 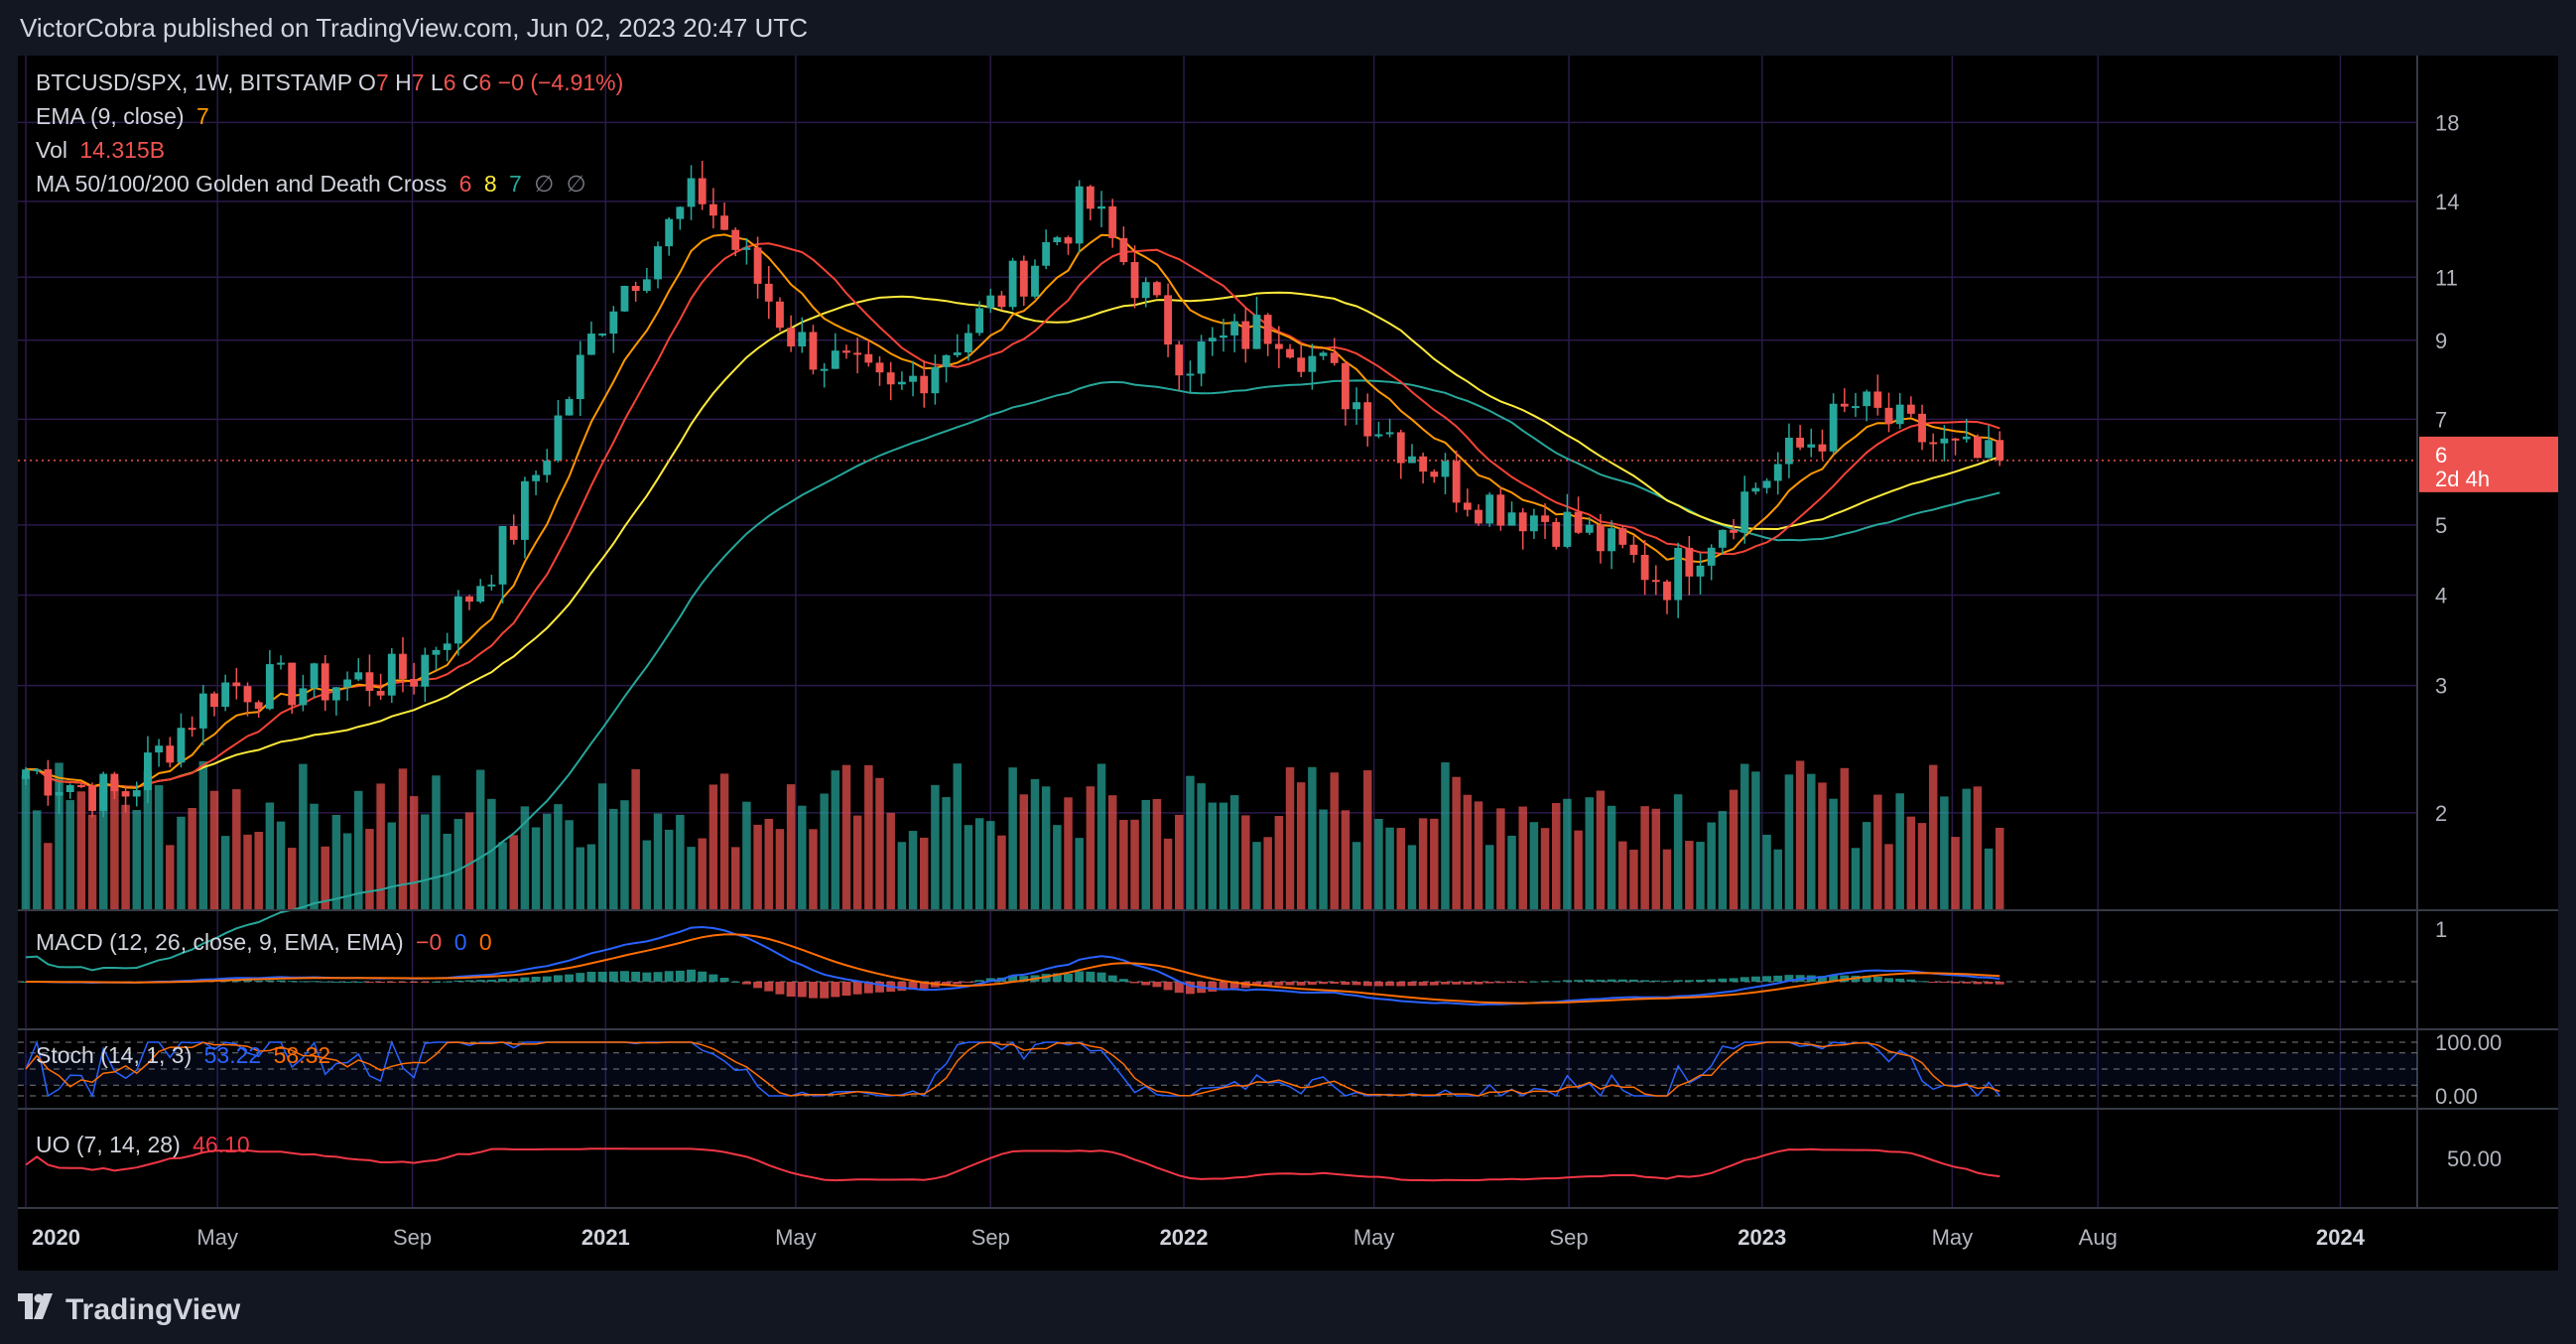 What do you see at coordinates (467, 82) in the screenshot?
I see `ohlc-key-3: C` at bounding box center [467, 82].